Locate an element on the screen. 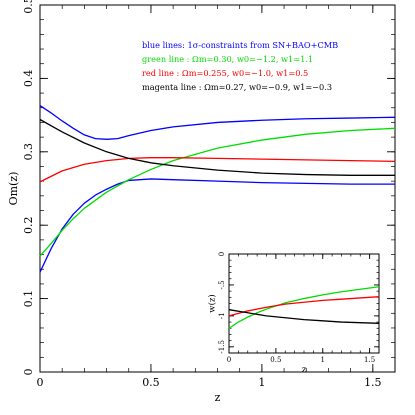 This screenshot has height=415, width=415. inset-x-tick-label: 0 is located at coordinates (229, 360).